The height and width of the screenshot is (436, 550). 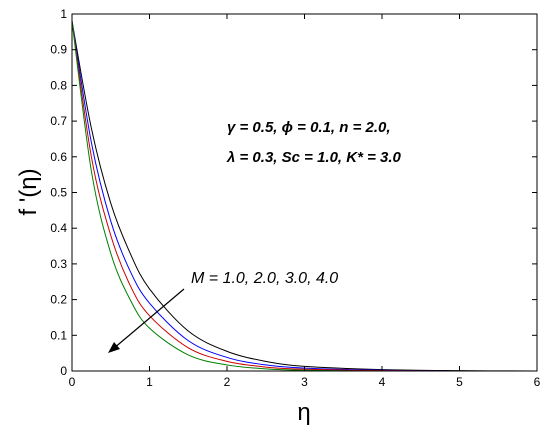 What do you see at coordinates (58, 121) in the screenshot?
I see `y-tick-label: 0.7` at bounding box center [58, 121].